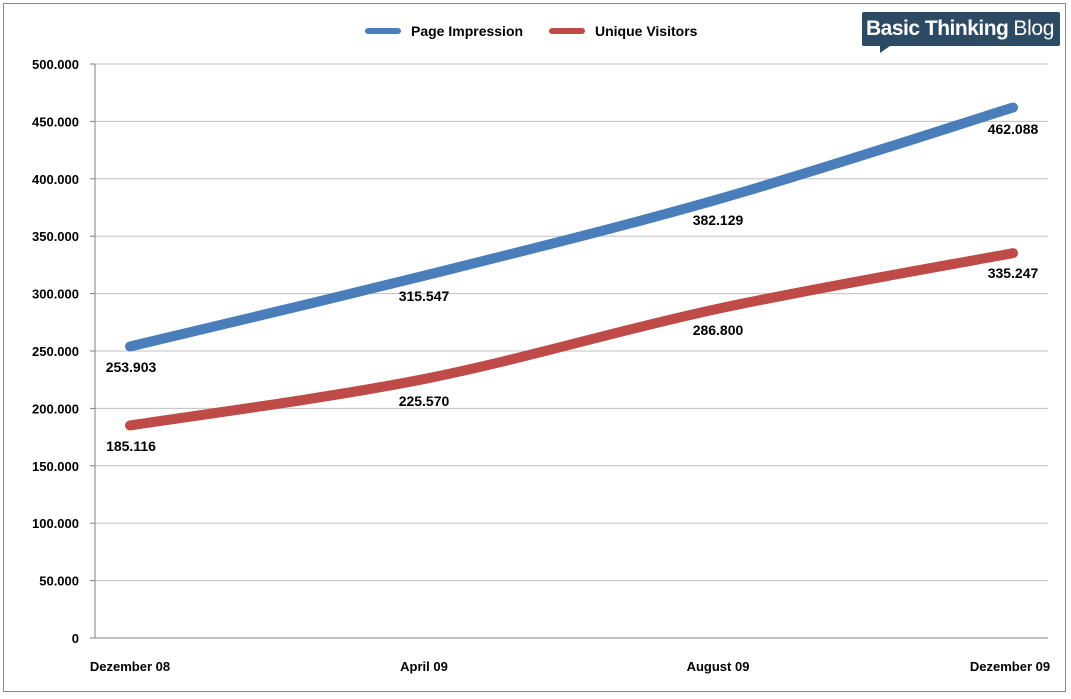  I want to click on y-tick-label: 400.000, so click(55, 179).